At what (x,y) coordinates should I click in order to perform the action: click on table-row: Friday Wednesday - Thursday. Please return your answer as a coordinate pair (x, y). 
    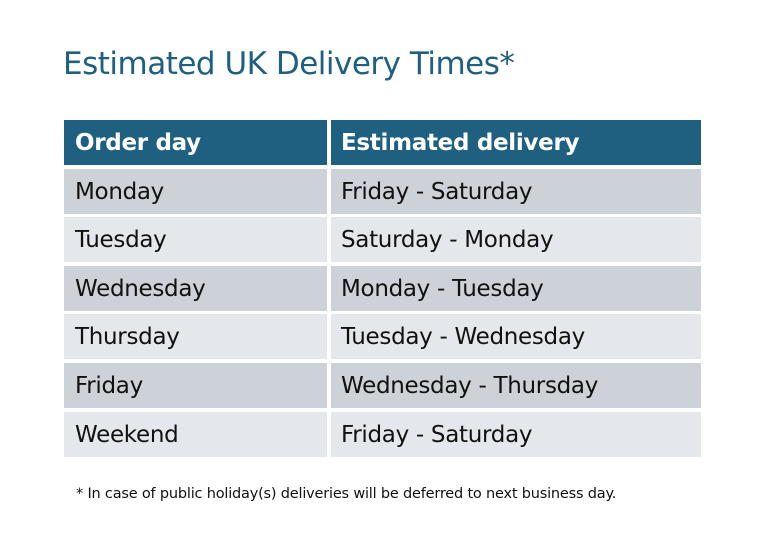
    Looking at the image, I should click on (382, 385).